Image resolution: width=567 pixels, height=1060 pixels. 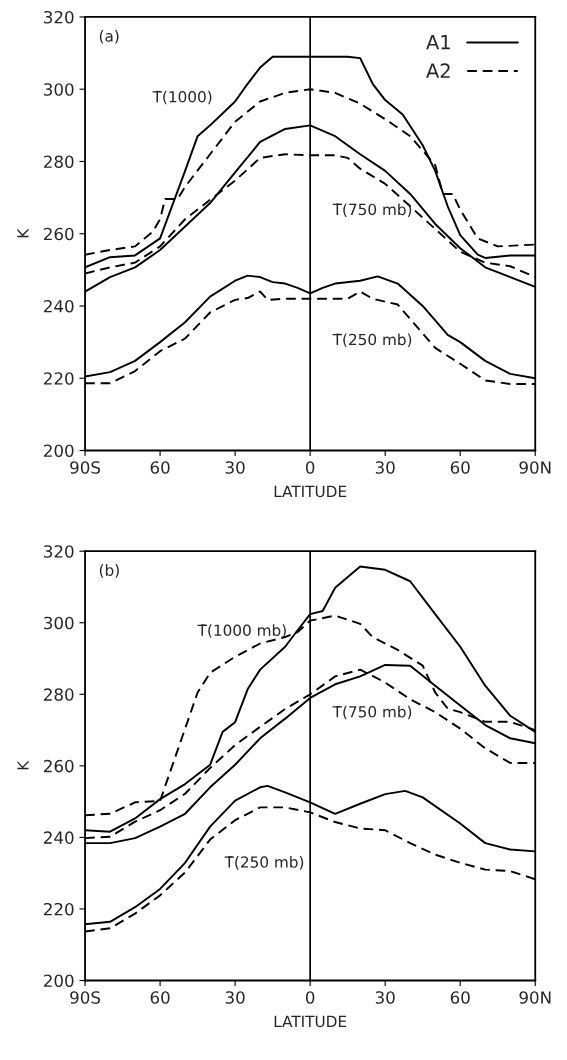 What do you see at coordinates (109, 36) in the screenshot?
I see `annotation: (a)` at bounding box center [109, 36].